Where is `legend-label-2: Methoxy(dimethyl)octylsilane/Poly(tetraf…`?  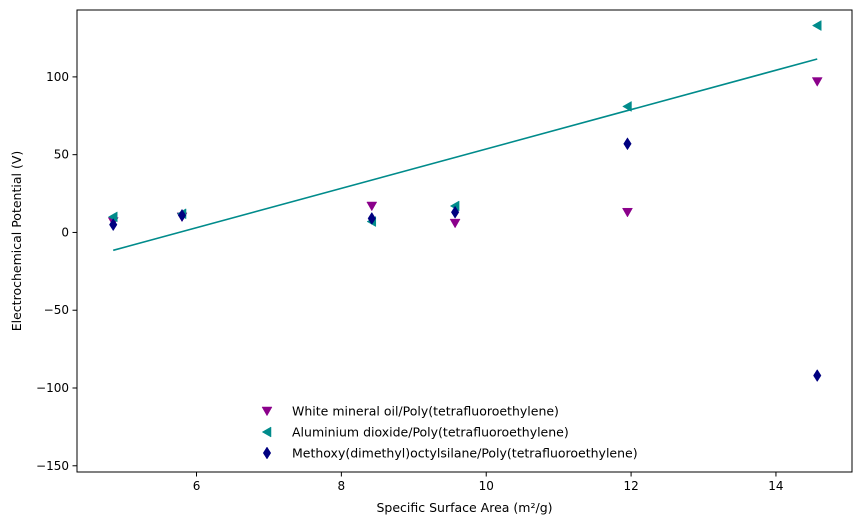 legend-label-2: Methoxy(dimethyl)octylsilane/Poly(tetraf… is located at coordinates (465, 453).